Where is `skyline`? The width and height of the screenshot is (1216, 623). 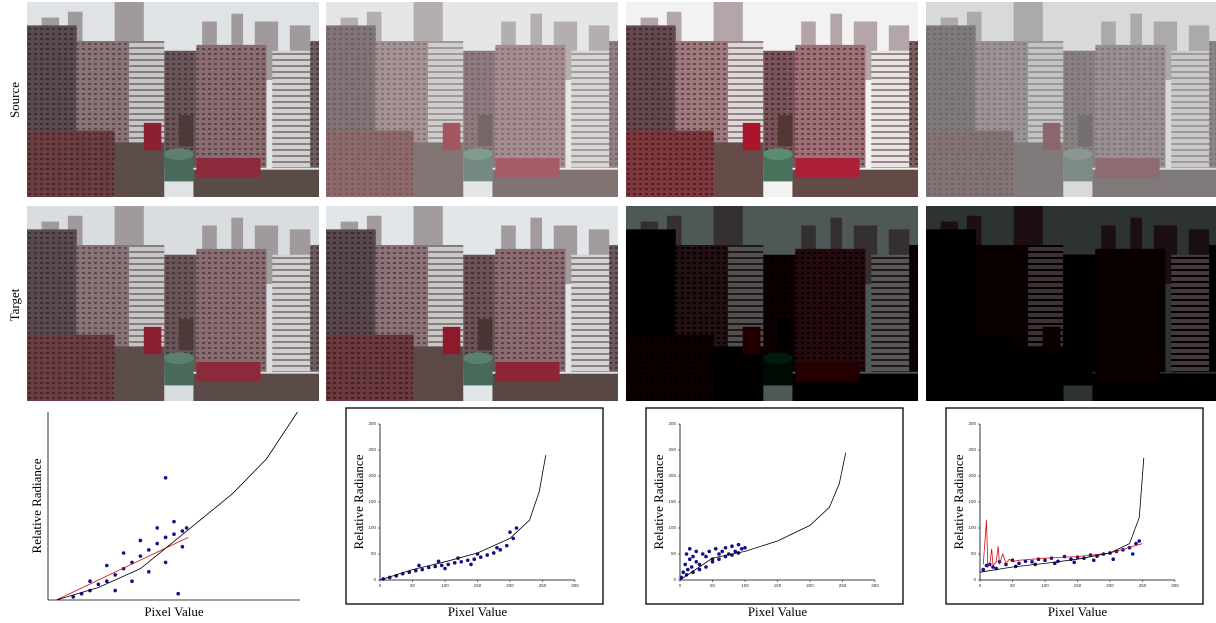
skyline is located at coordinates (237, 43).